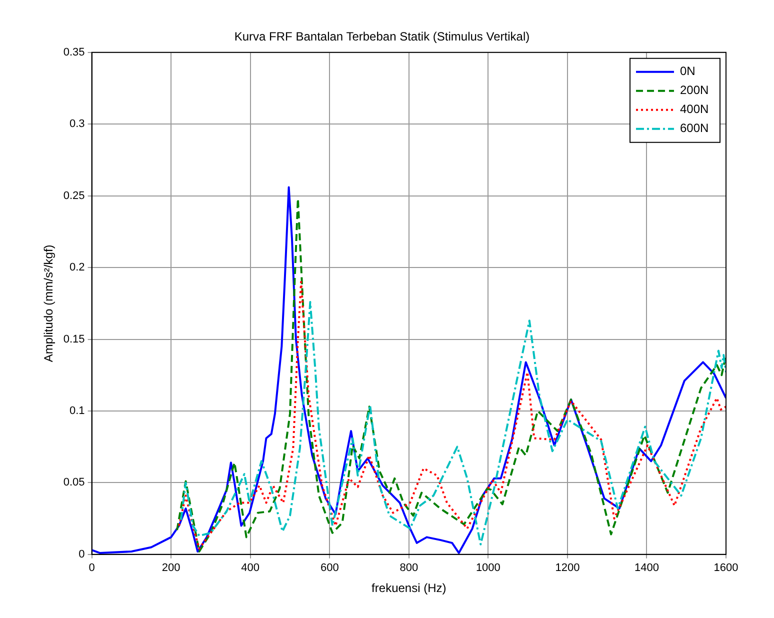  I want to click on x-tick-label: 800, so click(409, 568).